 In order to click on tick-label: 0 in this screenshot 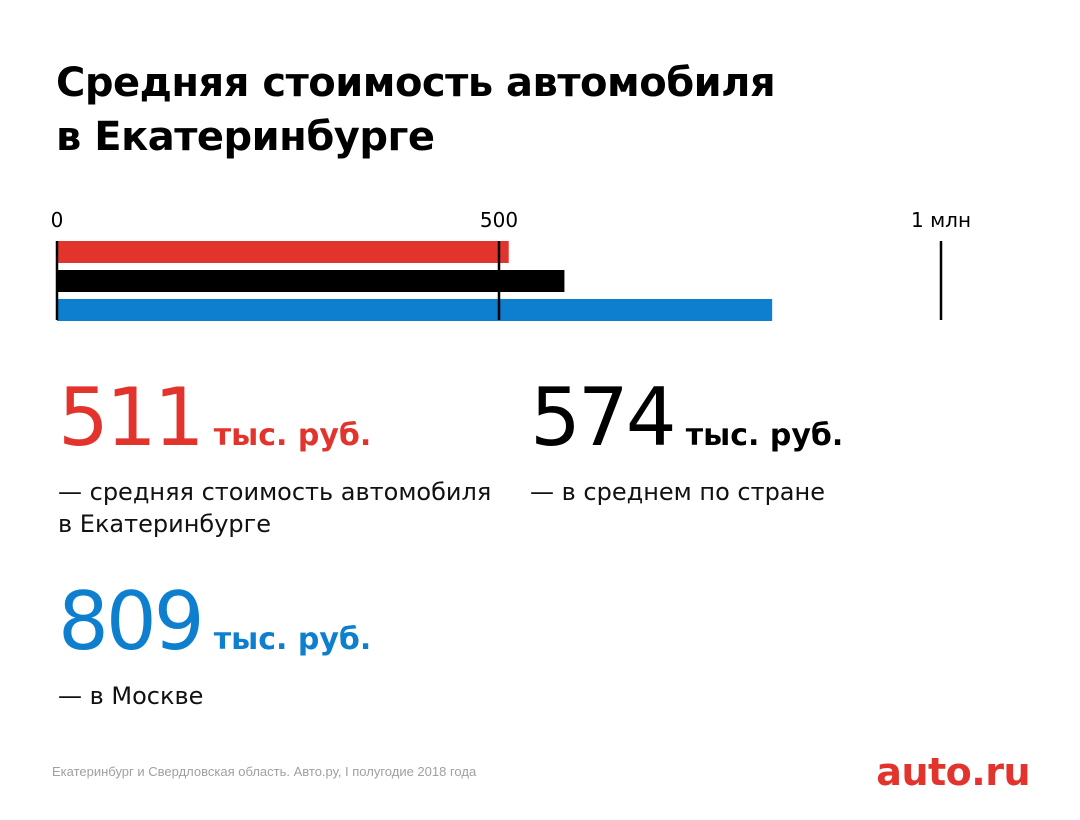, I will do `click(57, 220)`.